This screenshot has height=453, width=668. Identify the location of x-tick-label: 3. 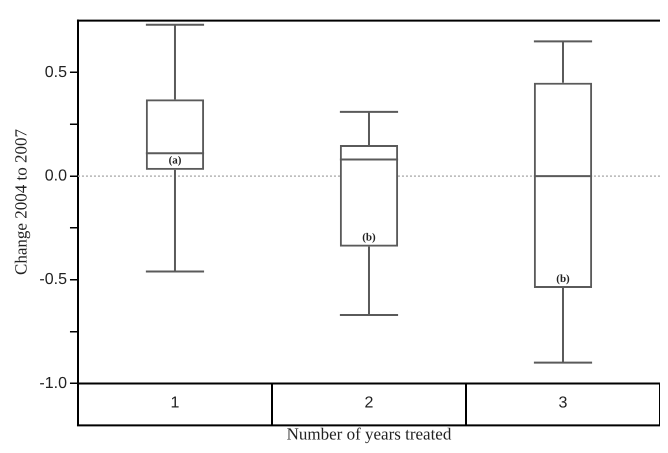
(563, 403).